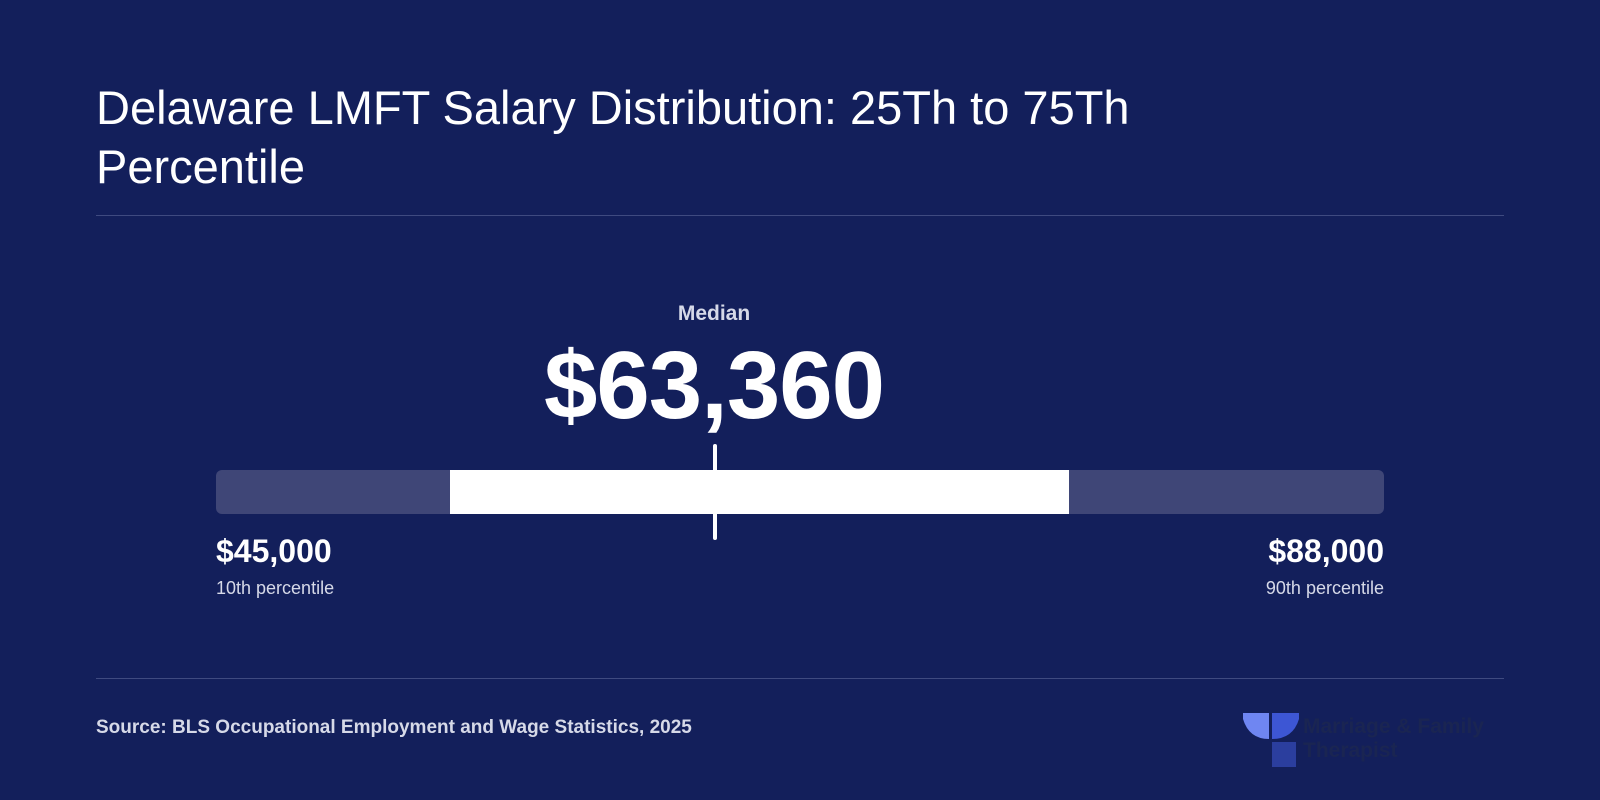 Image resolution: width=1600 pixels, height=800 pixels. I want to click on low-end-value: $45,000, so click(274, 551).